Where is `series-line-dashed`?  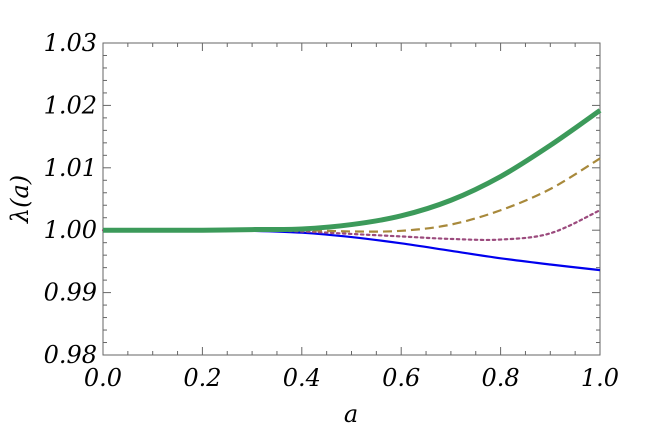
series-line-dashed is located at coordinates (352, 195).